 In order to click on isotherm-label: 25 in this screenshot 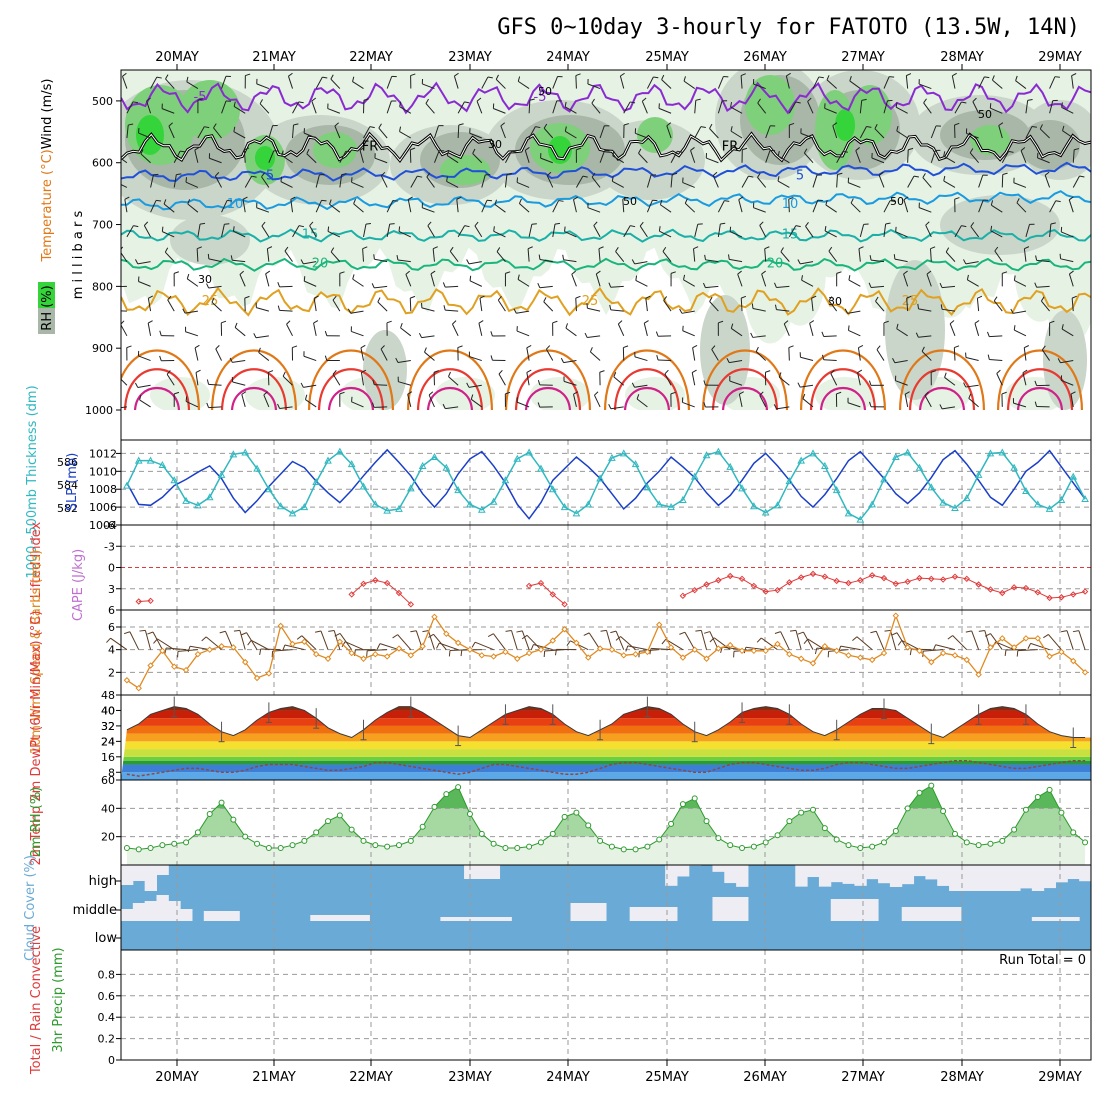, I will do `click(910, 301)`.